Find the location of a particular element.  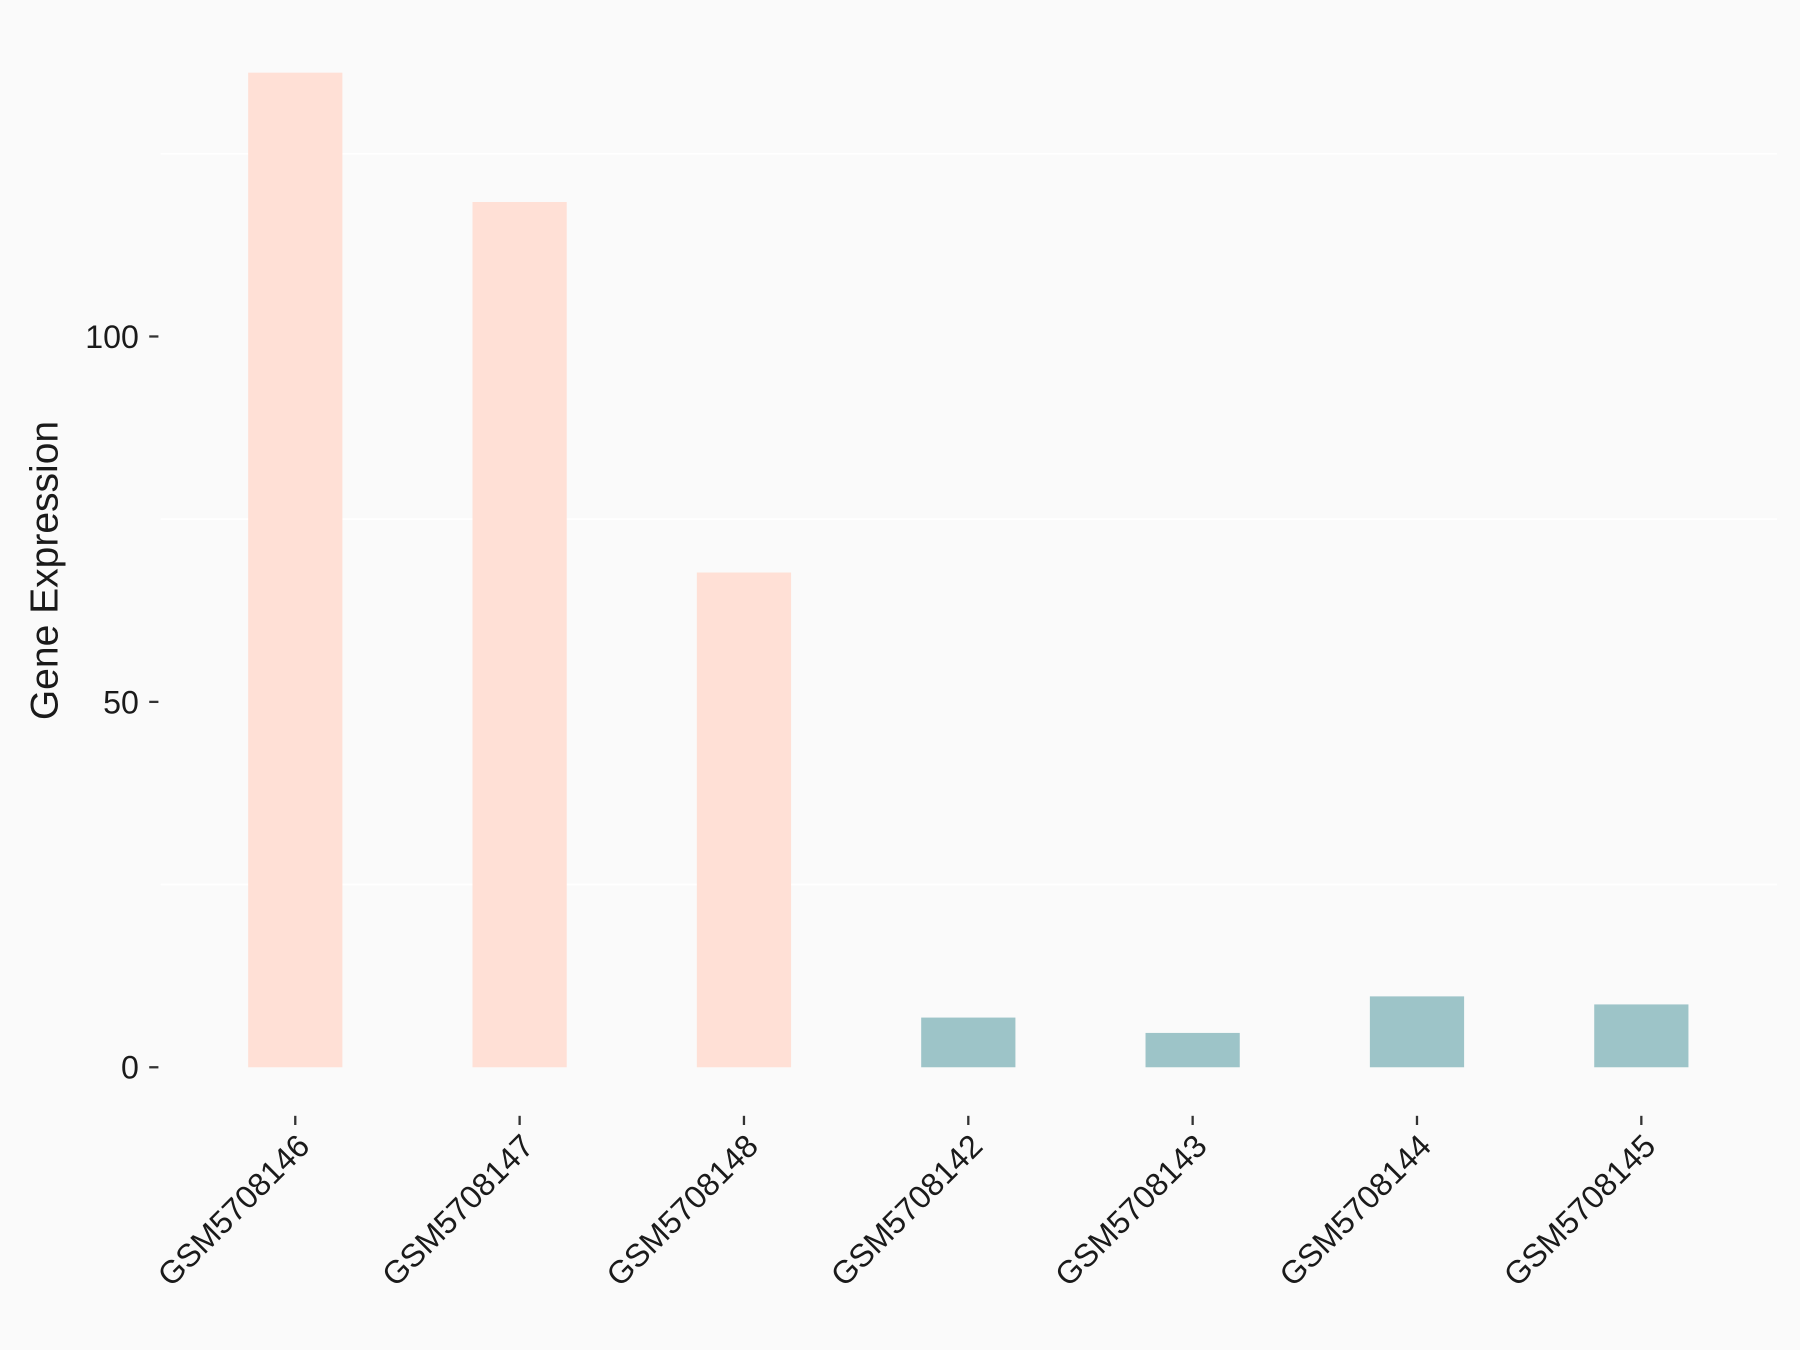

y-tick-label: 50 is located at coordinates (121, 702).